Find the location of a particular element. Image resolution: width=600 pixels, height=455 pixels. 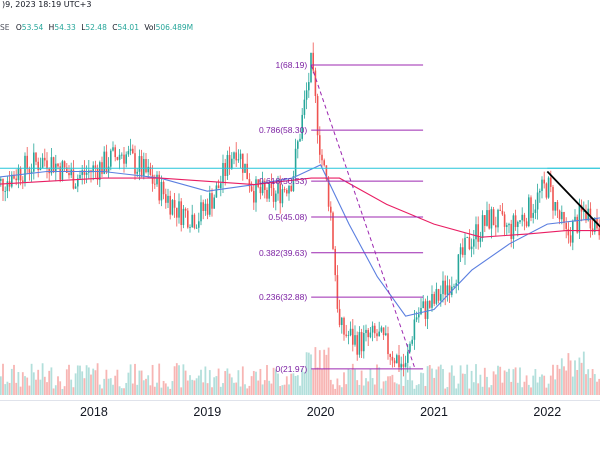

trend-line is located at coordinates (573, 199).